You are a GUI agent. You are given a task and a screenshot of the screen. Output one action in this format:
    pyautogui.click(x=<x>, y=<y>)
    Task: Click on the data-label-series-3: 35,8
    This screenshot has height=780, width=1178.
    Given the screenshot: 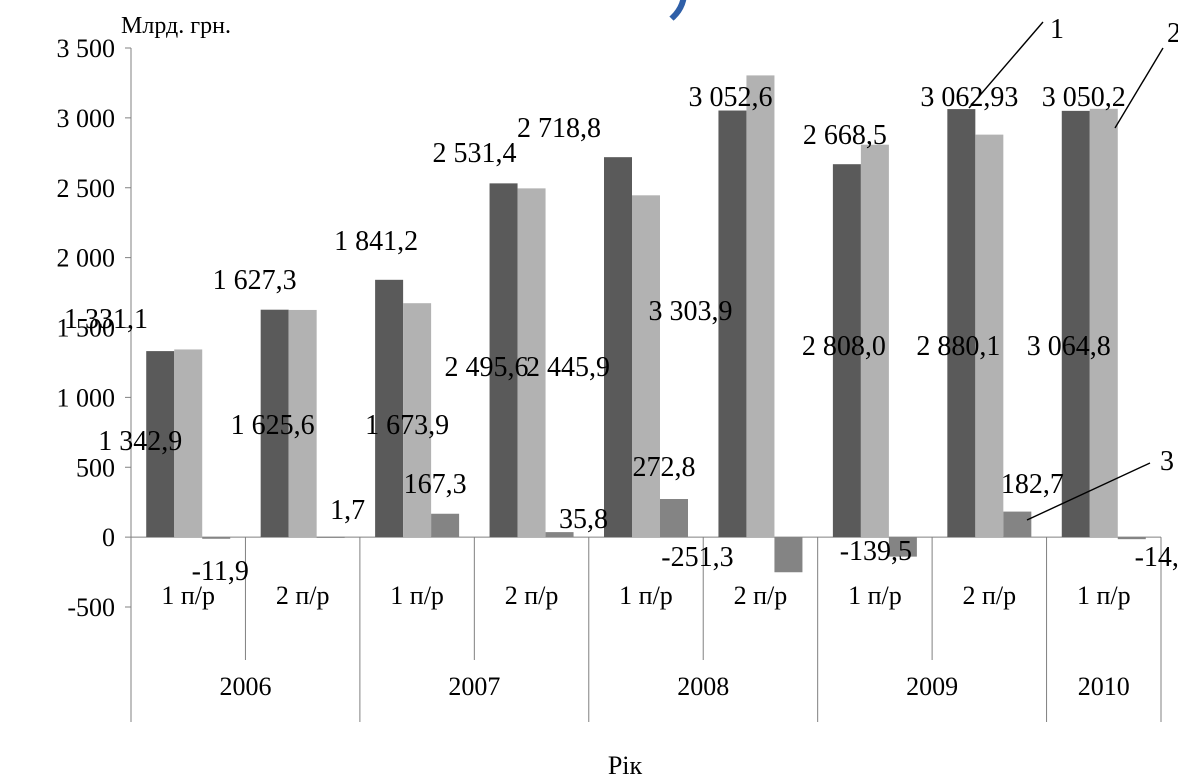 What is the action you would take?
    pyautogui.click(x=583, y=519)
    